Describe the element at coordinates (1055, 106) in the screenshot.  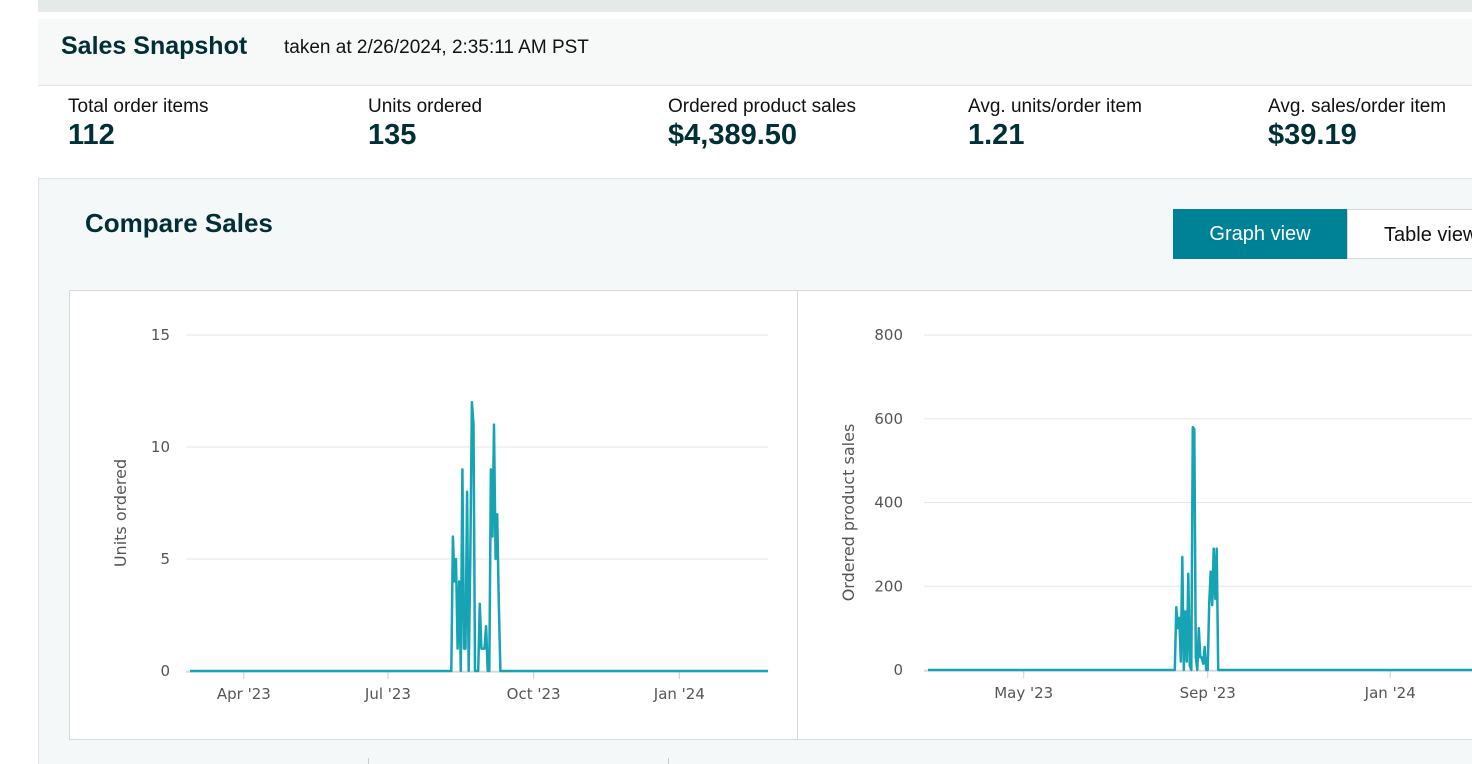
I see `metric-label: Avg. units/order item` at that location.